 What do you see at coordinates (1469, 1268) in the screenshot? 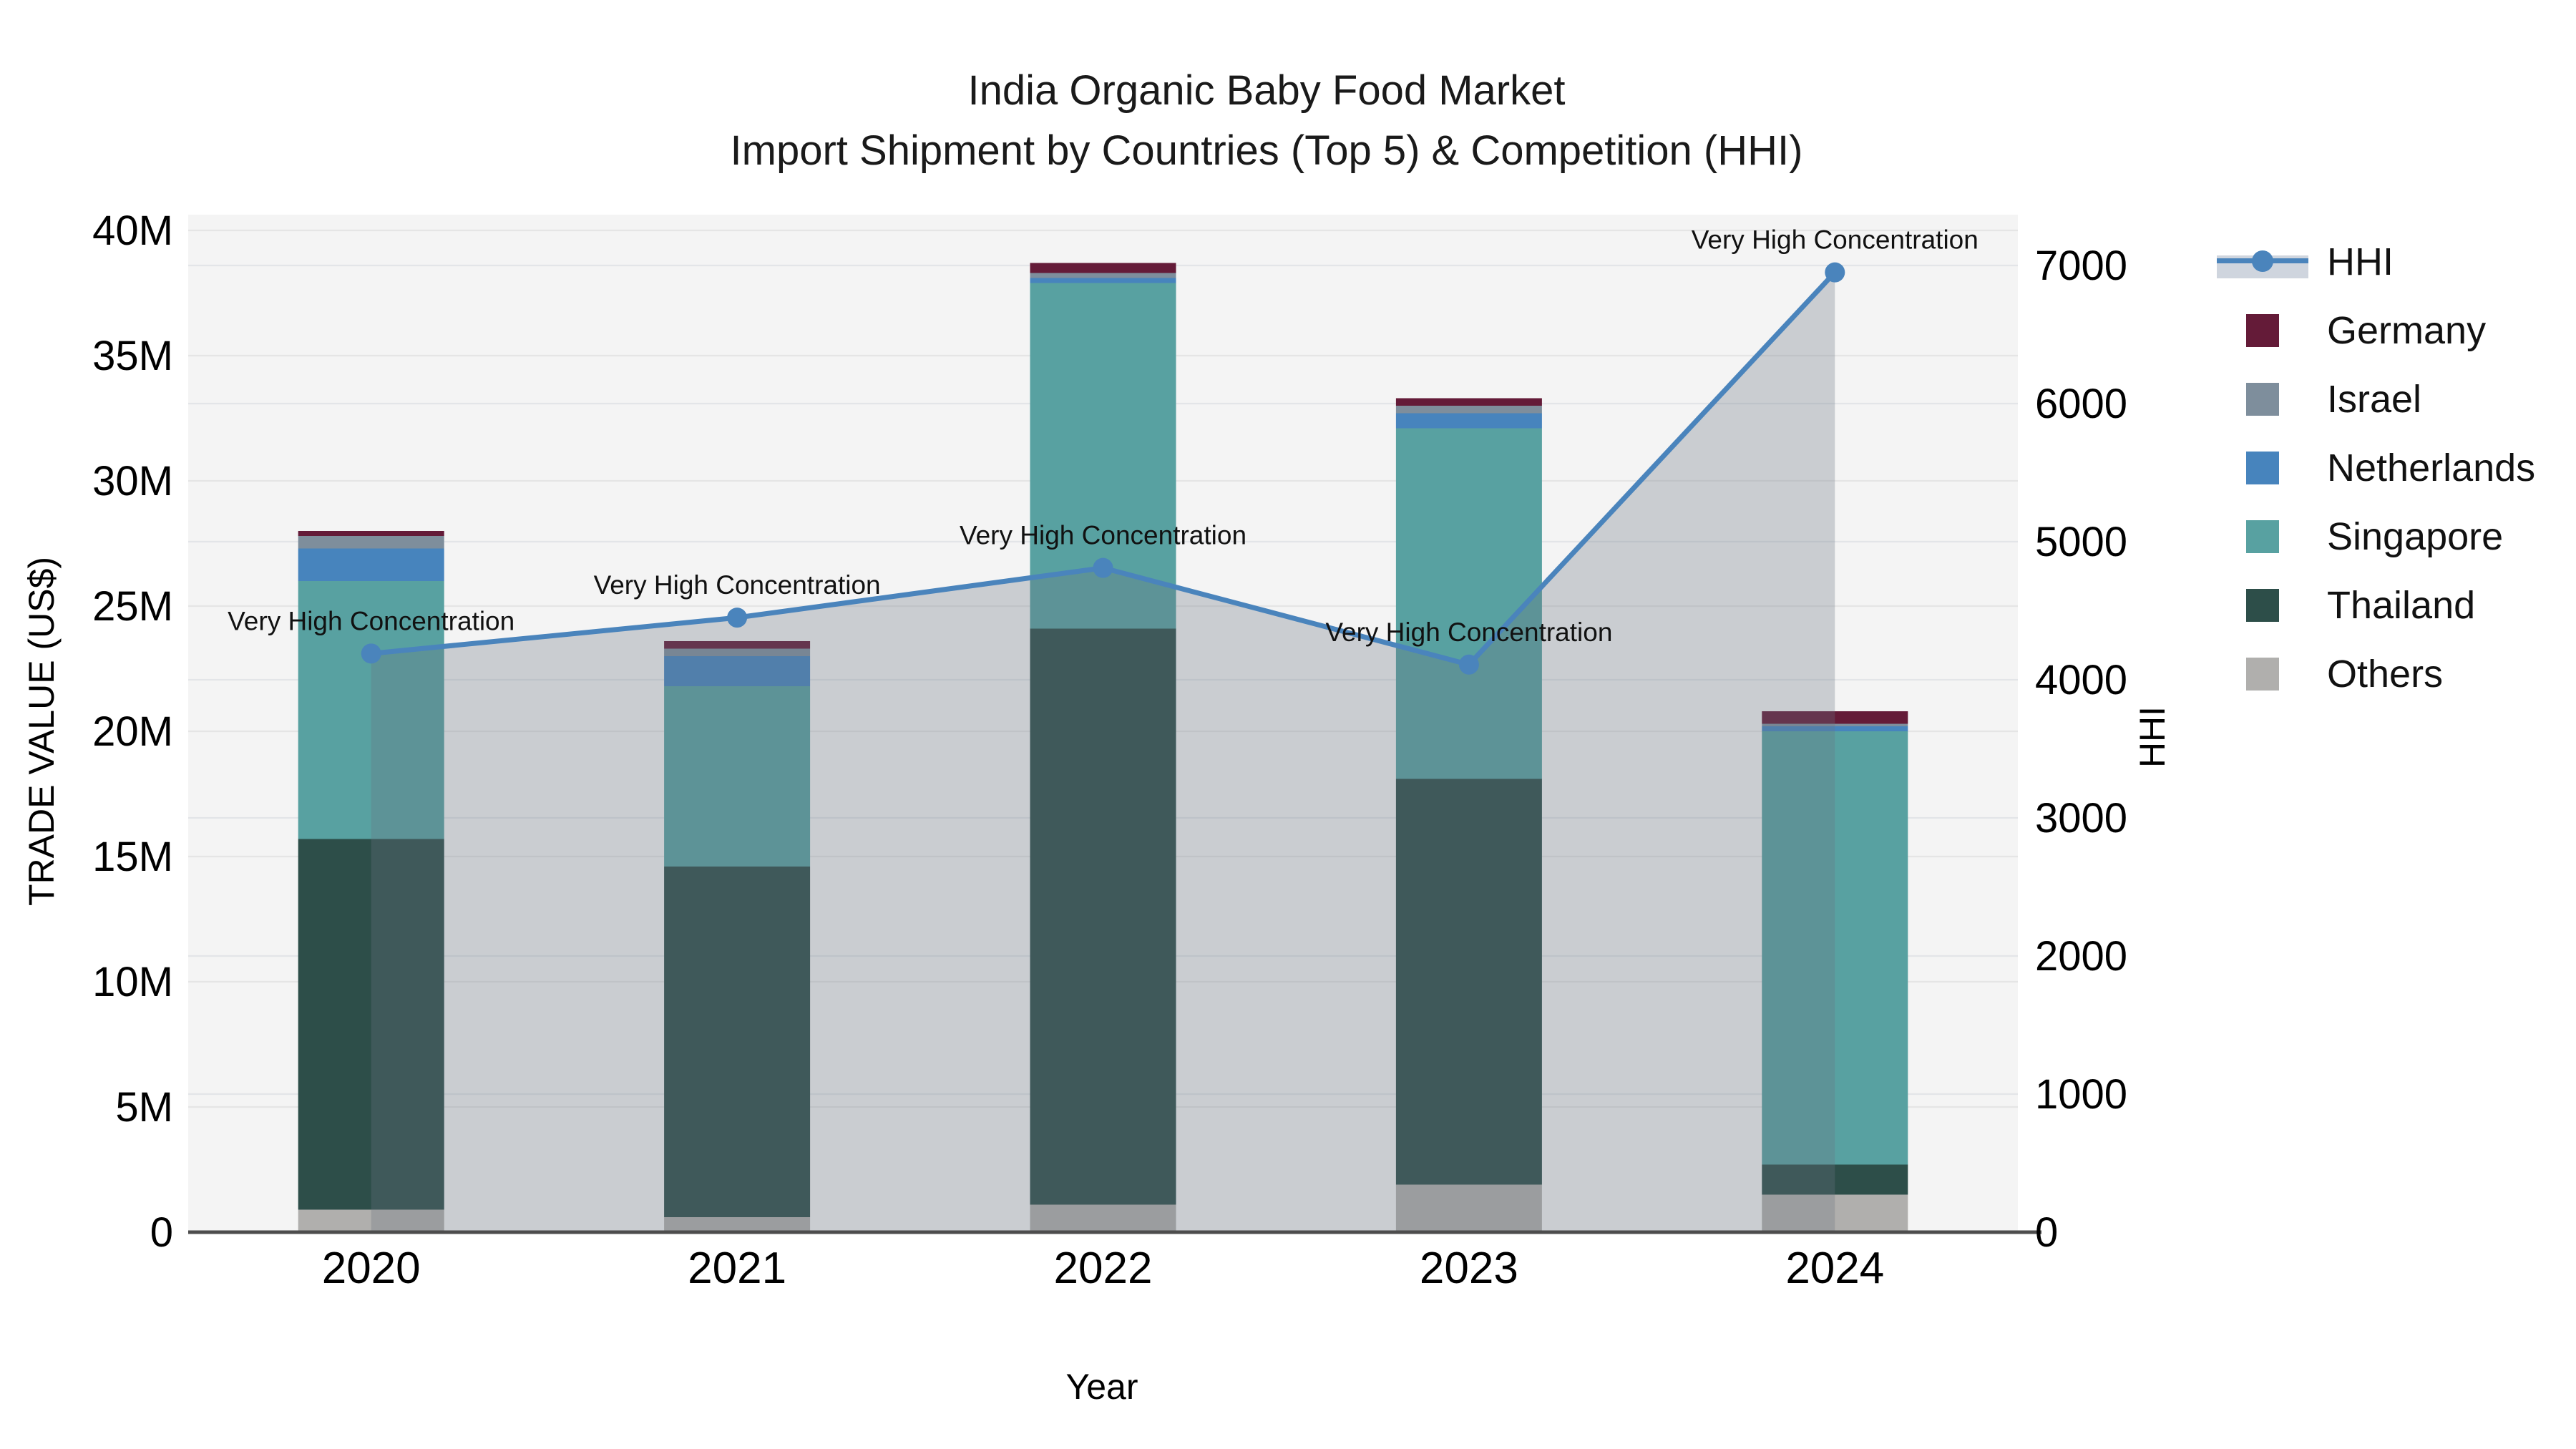
I see `x-tick-label-2023: 2023` at bounding box center [1469, 1268].